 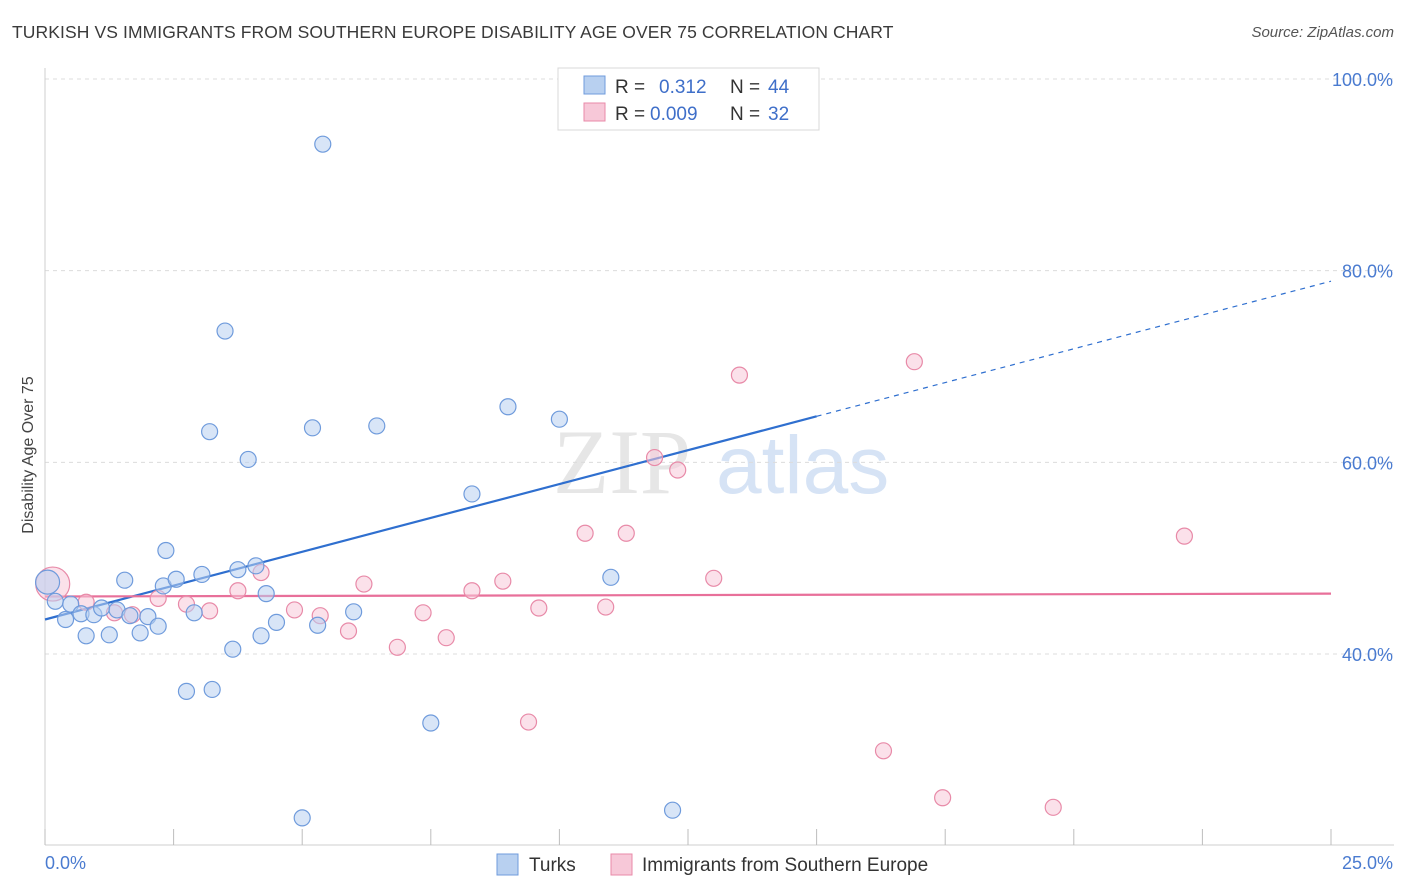 What do you see at coordinates (683, 87) in the screenshot?
I see `legend-r-value-1: 0.312` at bounding box center [683, 87].